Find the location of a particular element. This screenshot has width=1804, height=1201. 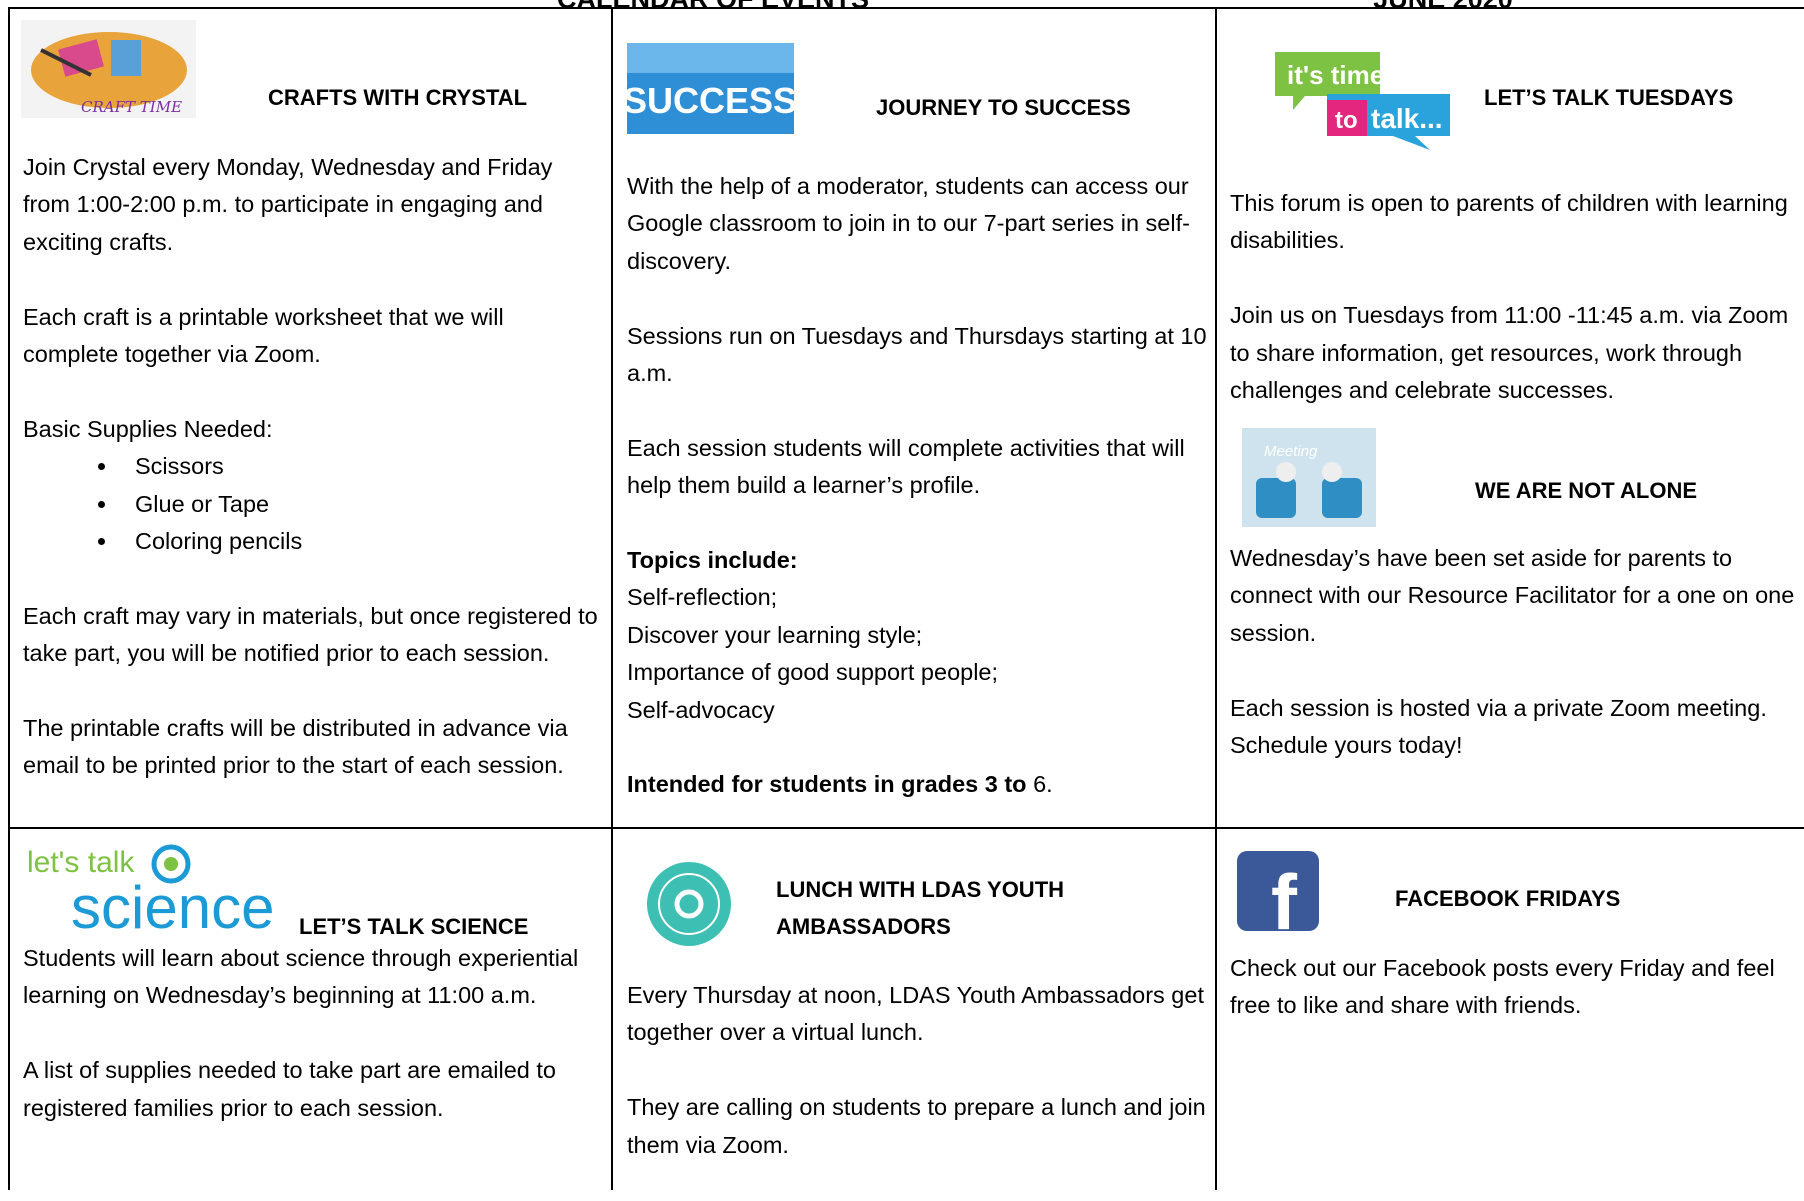

image-text: let's talk is located at coordinates (81, 862).